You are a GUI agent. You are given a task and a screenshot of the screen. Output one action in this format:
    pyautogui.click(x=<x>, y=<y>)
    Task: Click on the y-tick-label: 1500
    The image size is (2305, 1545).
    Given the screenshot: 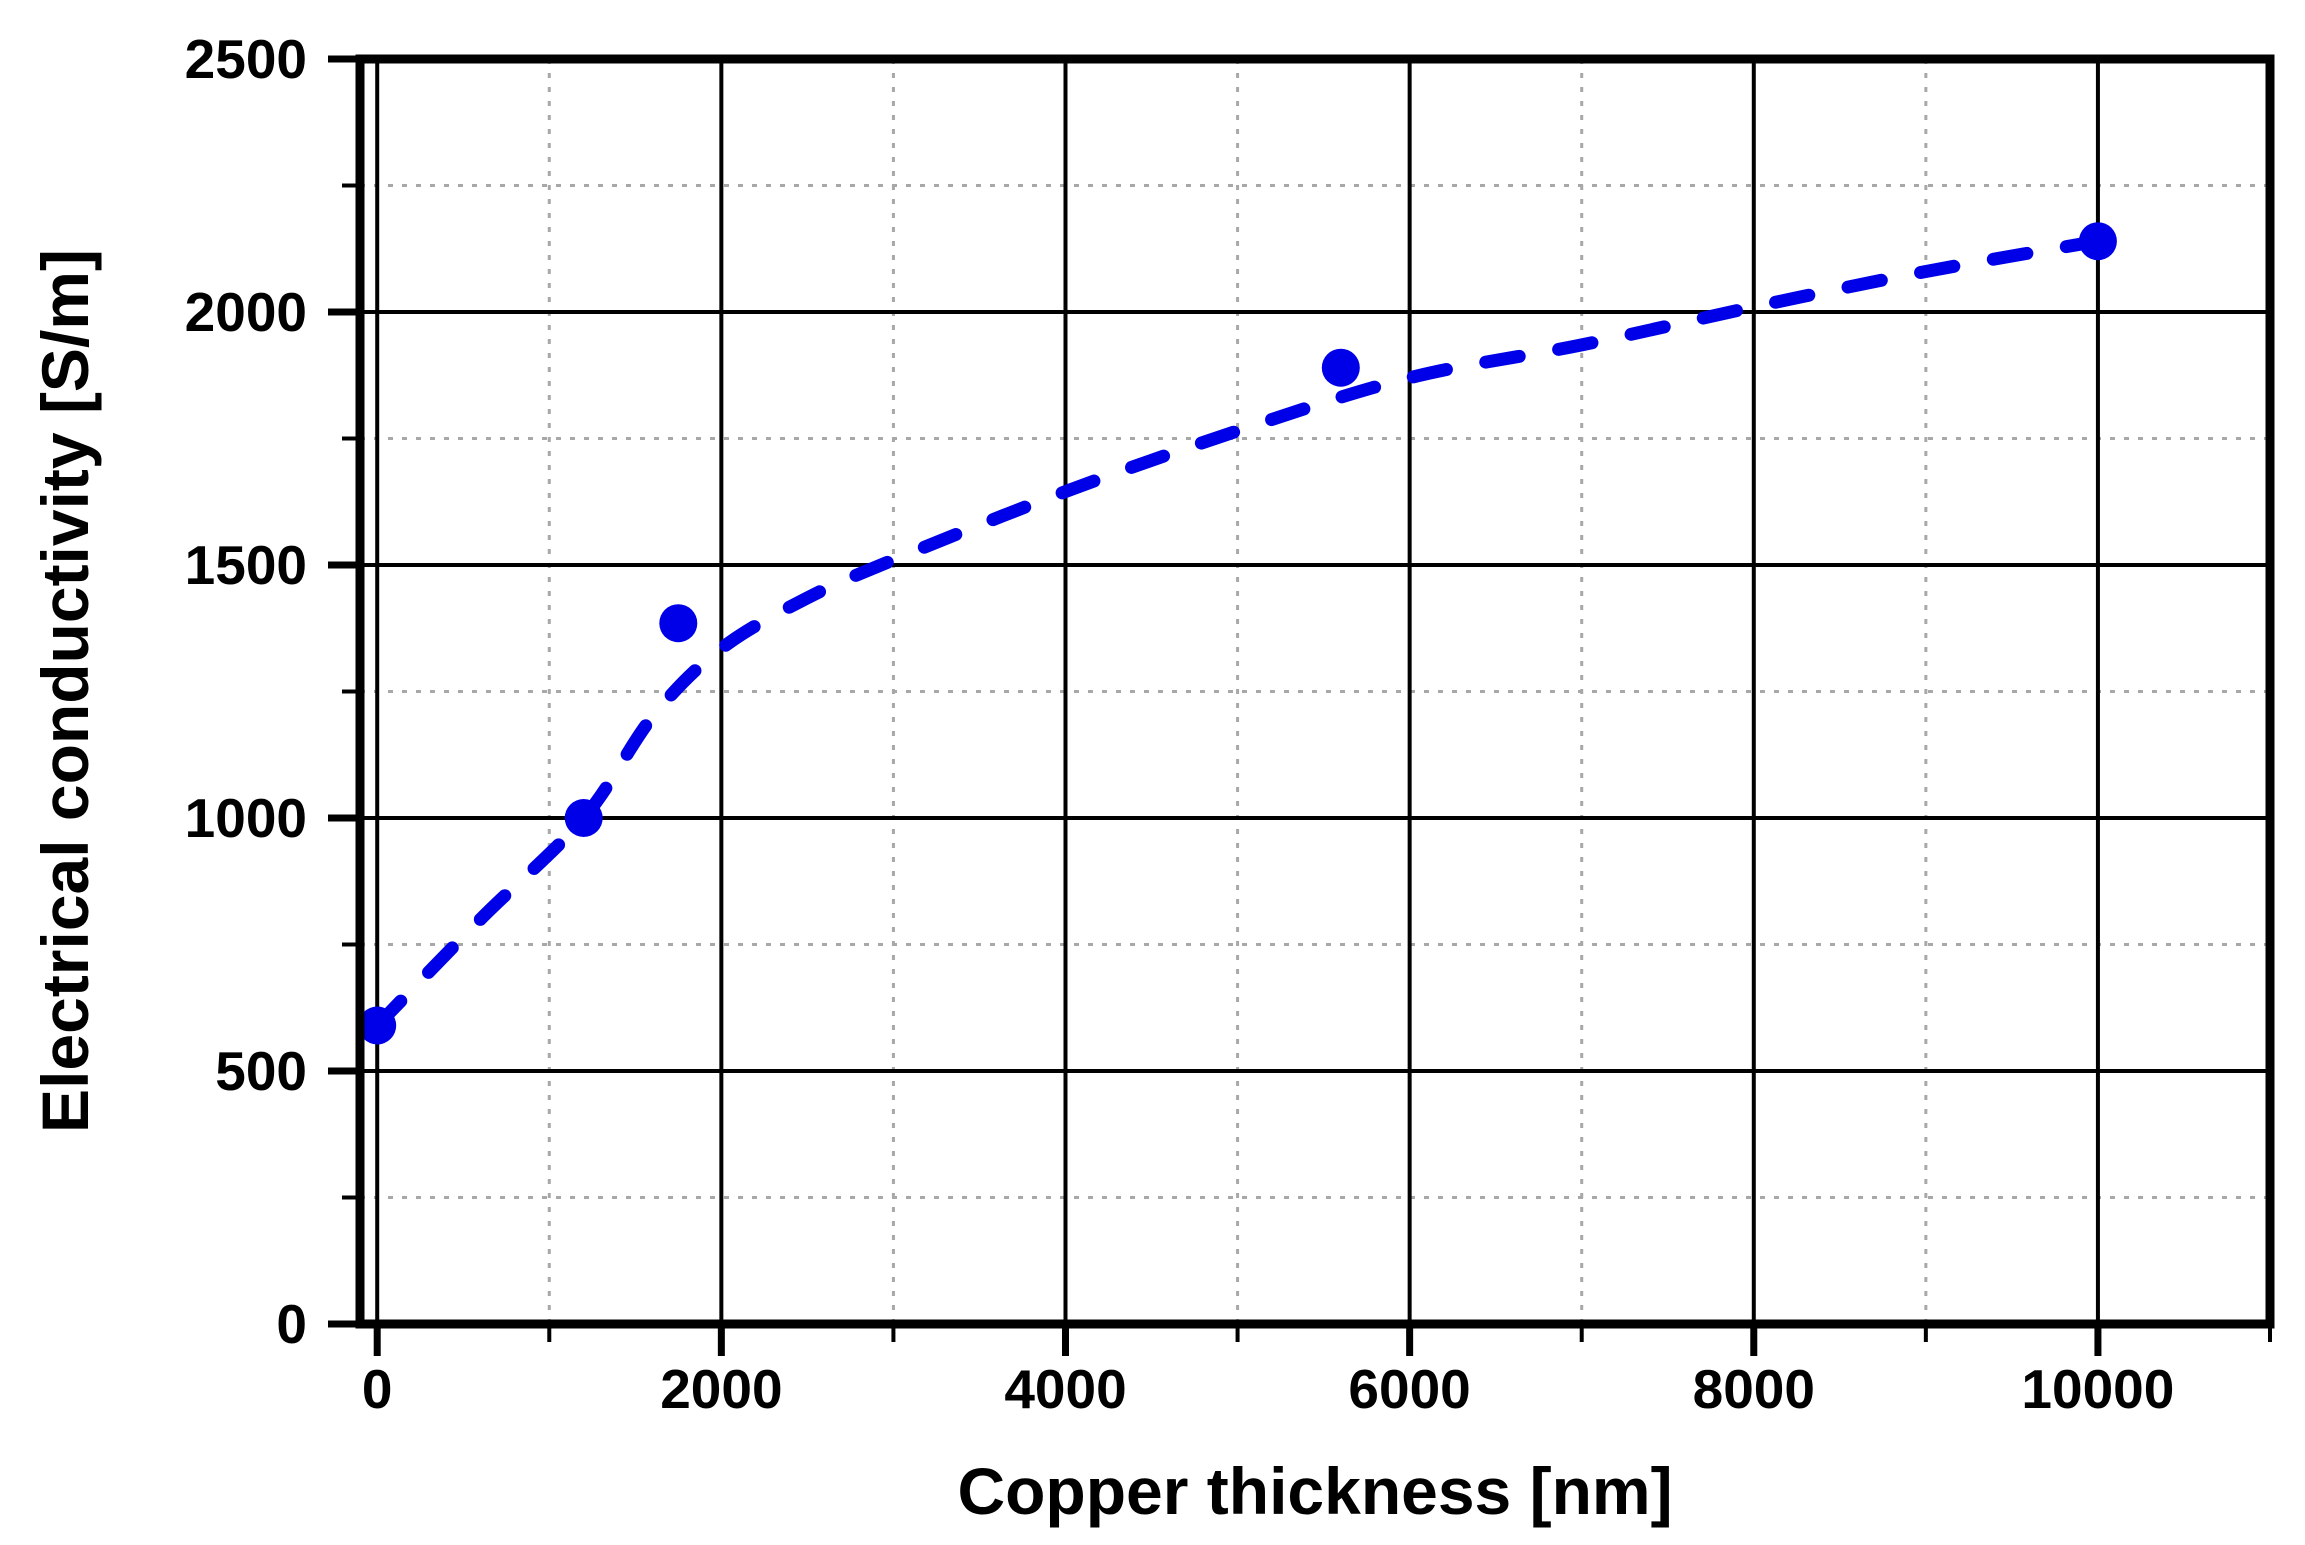 What is the action you would take?
    pyautogui.click(x=246, y=565)
    